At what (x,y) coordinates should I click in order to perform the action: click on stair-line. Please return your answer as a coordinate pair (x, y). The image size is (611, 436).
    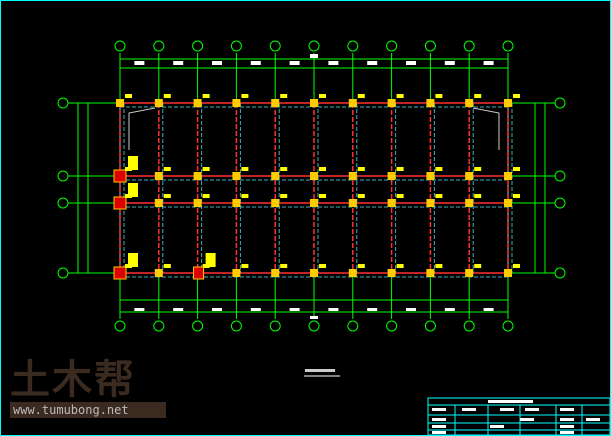
    Looking at the image, I should click on (142, 128).